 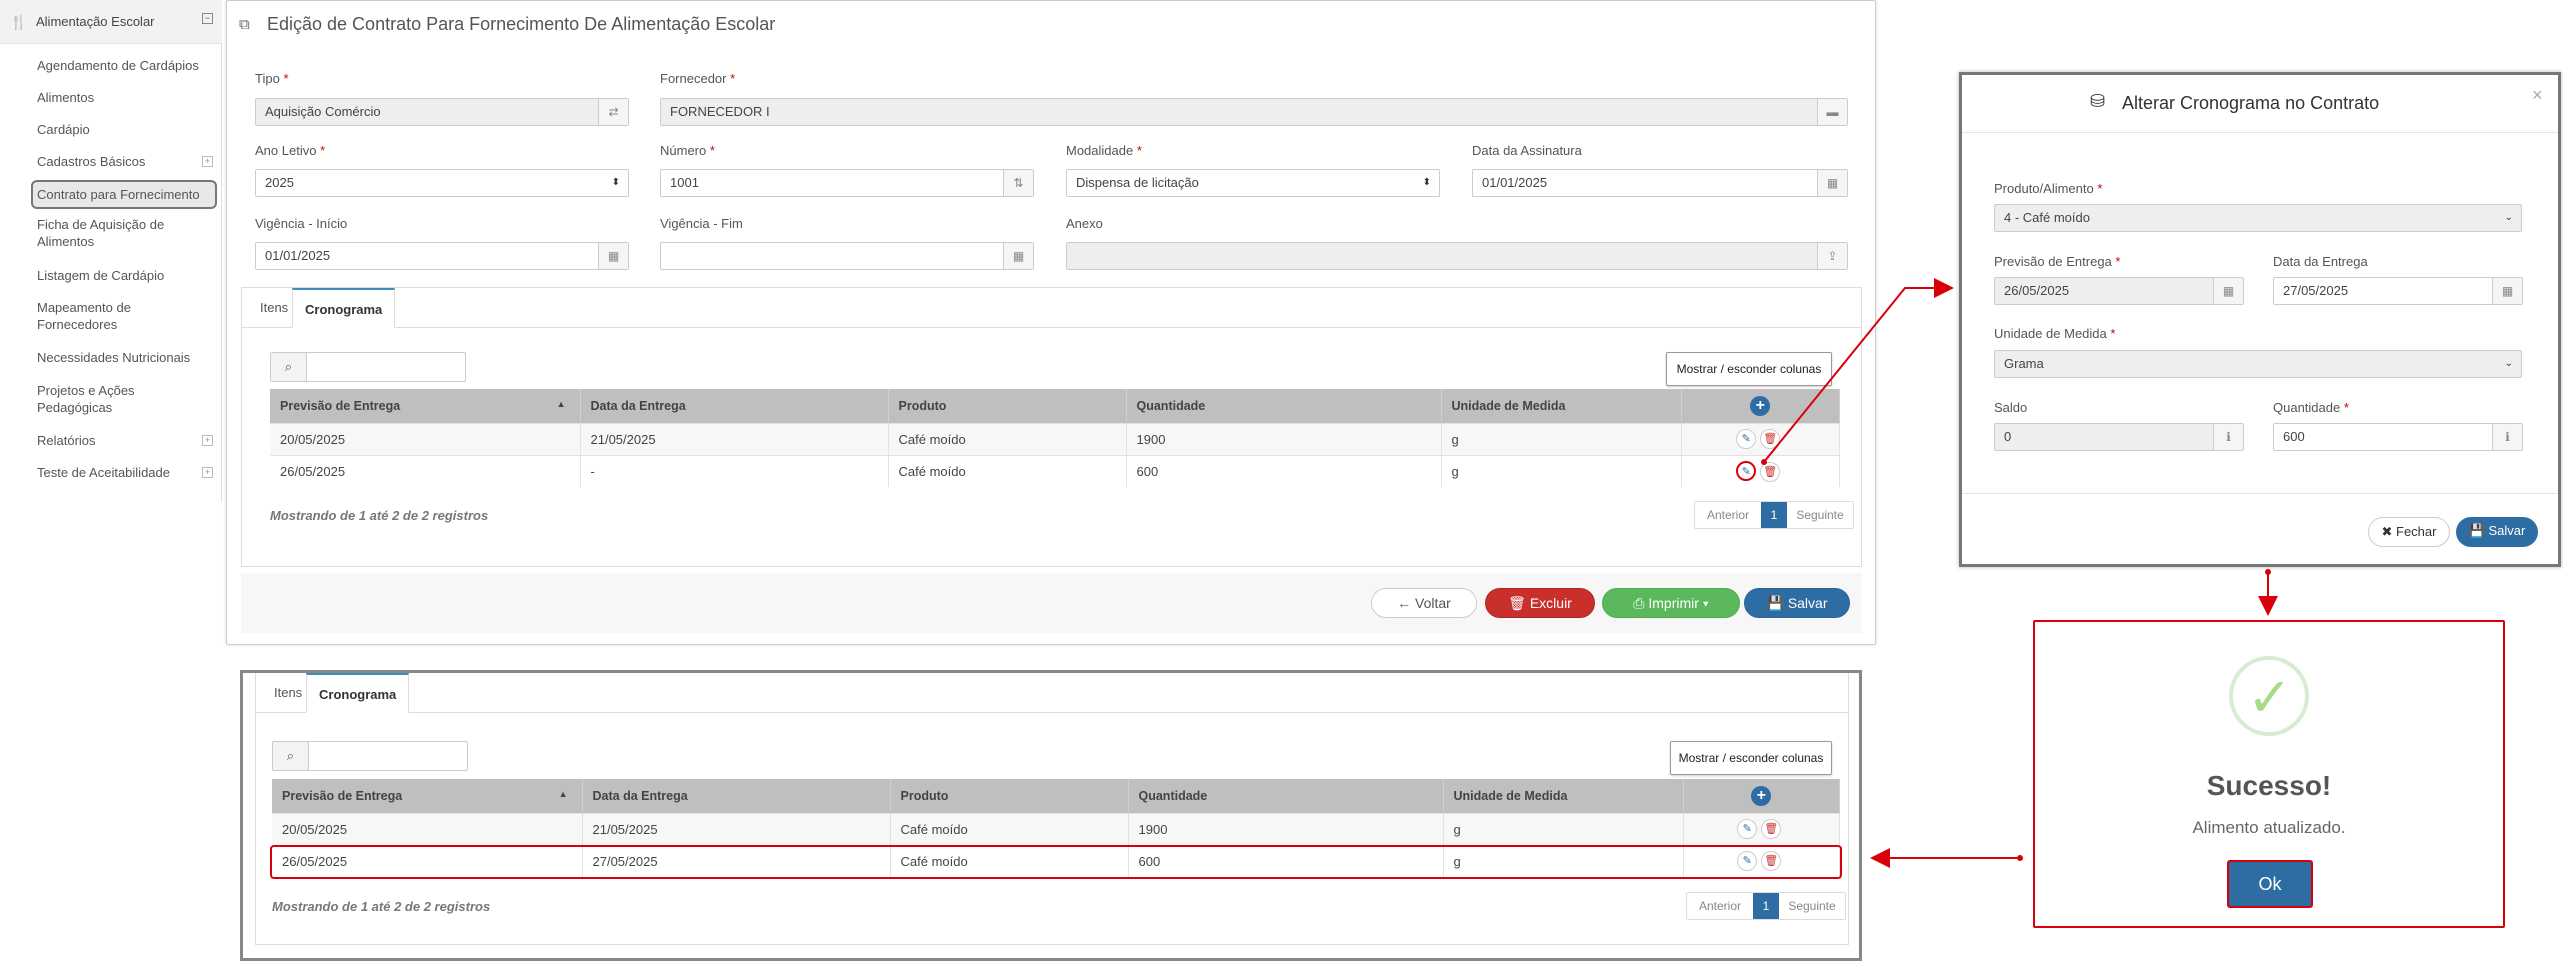 I want to click on row-actions: ✎ 🗑, so click(x=1761, y=860).